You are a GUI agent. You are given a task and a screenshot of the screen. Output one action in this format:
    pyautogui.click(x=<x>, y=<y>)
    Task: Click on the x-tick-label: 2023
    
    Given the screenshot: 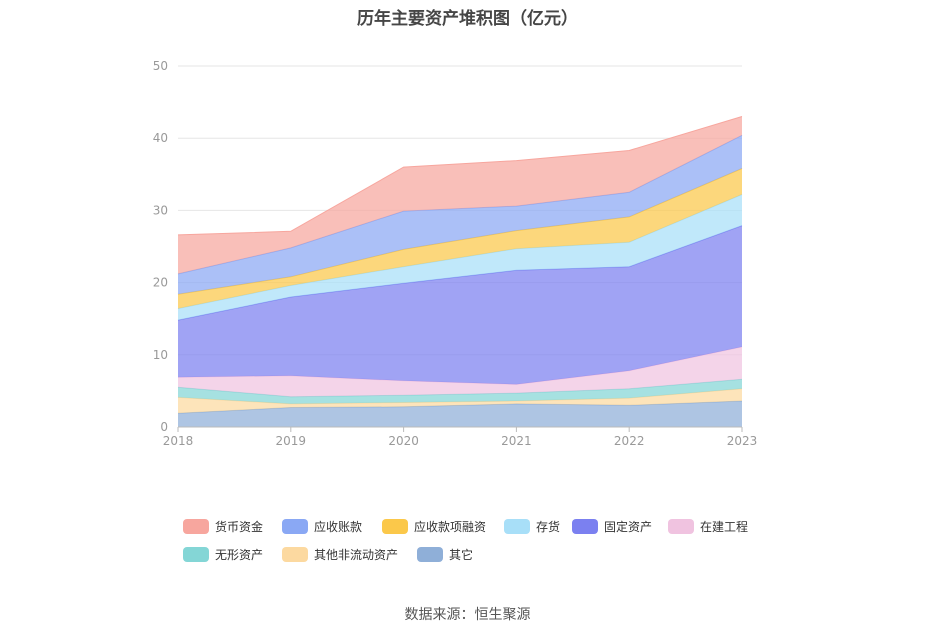 What is the action you would take?
    pyautogui.click(x=742, y=441)
    